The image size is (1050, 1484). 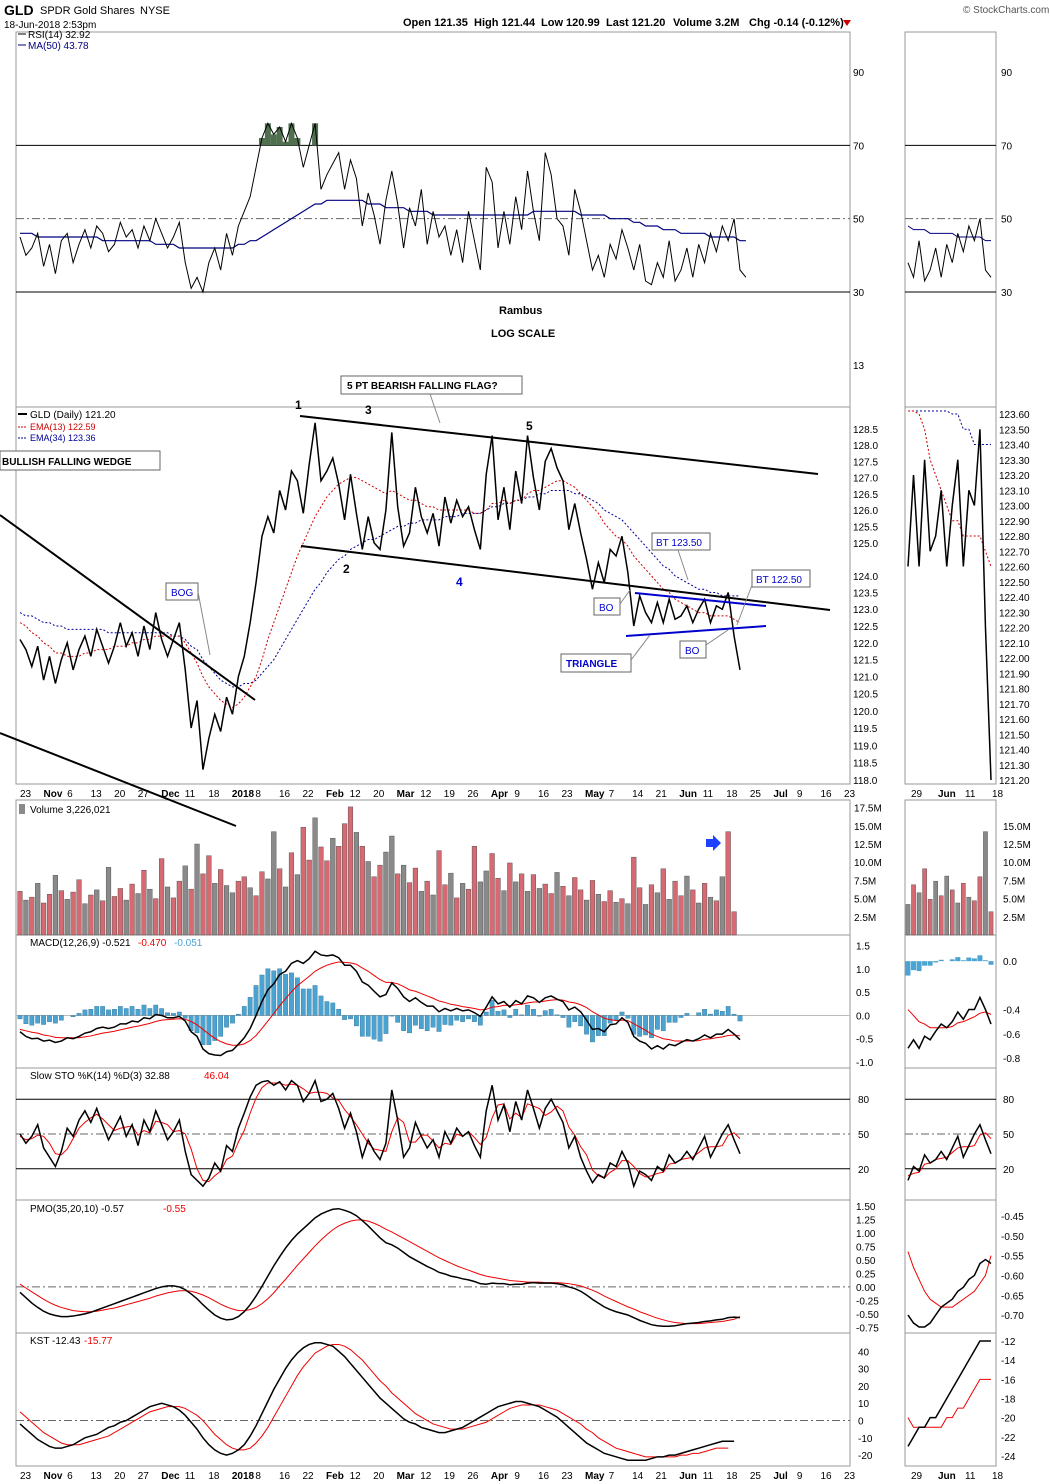 I want to click on triangle-upper-line, so click(x=700, y=599).